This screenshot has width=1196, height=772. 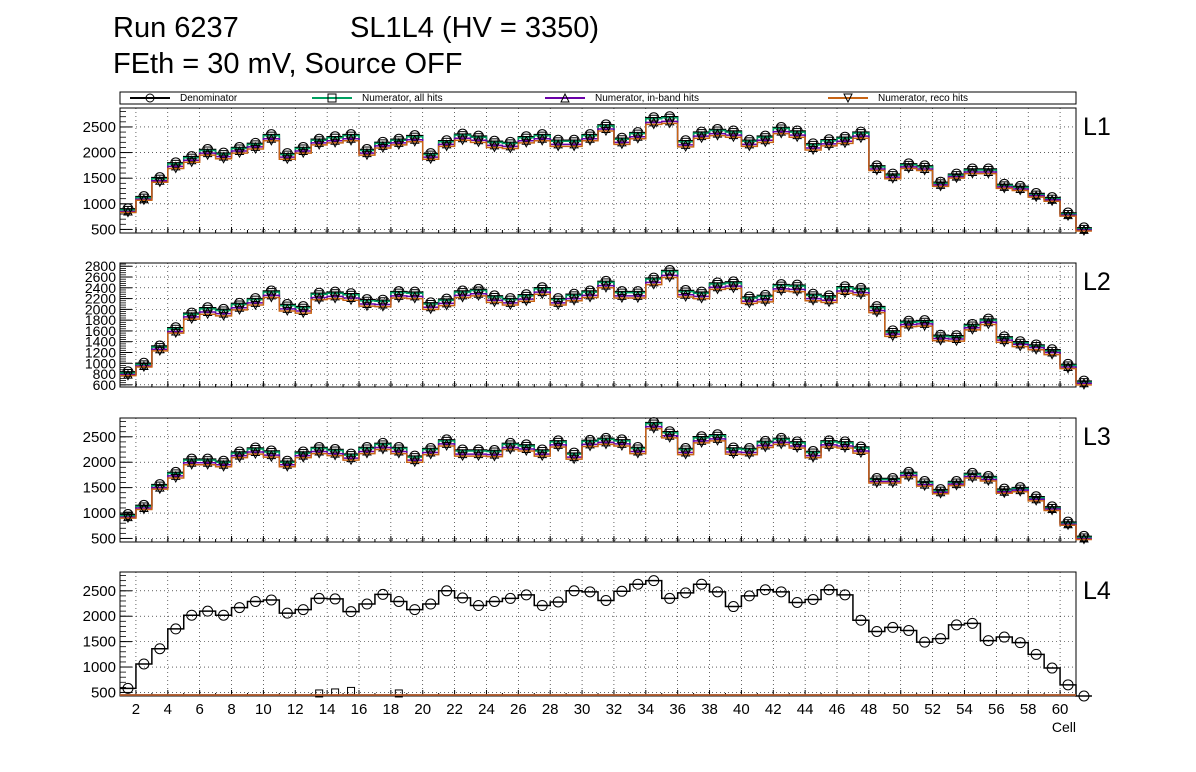 What do you see at coordinates (996, 230) in the screenshot?
I see `xtick-label-L1-56: 56` at bounding box center [996, 230].